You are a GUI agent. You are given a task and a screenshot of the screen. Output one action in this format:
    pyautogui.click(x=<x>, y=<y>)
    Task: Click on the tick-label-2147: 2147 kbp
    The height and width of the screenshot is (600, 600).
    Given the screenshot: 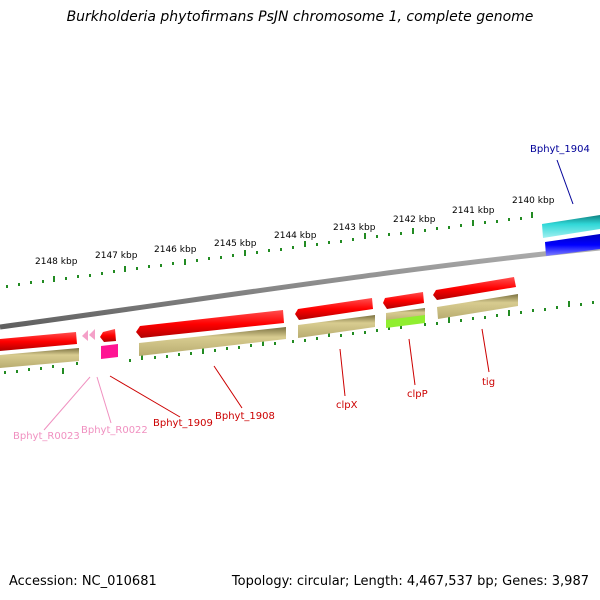 What is the action you would take?
    pyautogui.click(x=116, y=256)
    